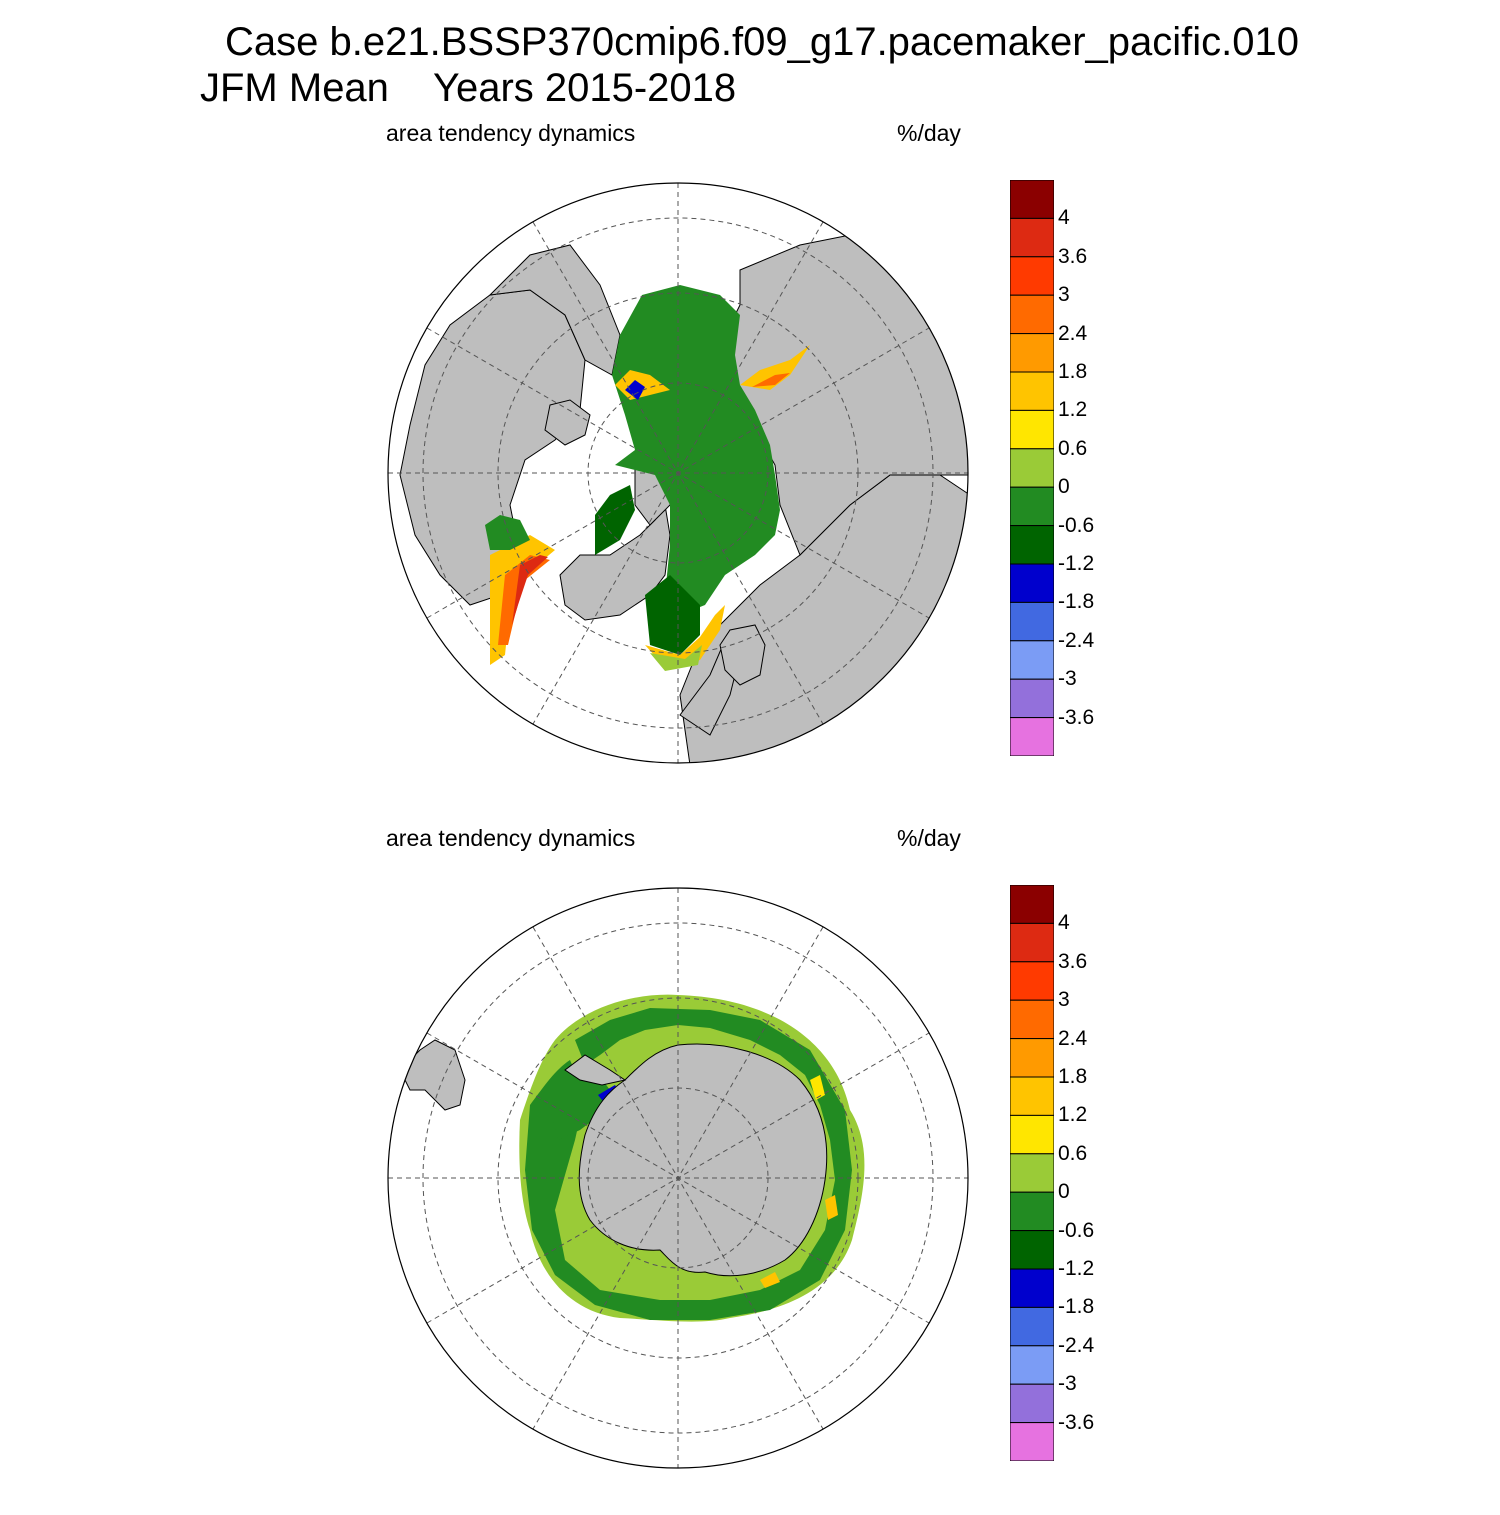  I want to click on north-ice-field, so click(647, 478).